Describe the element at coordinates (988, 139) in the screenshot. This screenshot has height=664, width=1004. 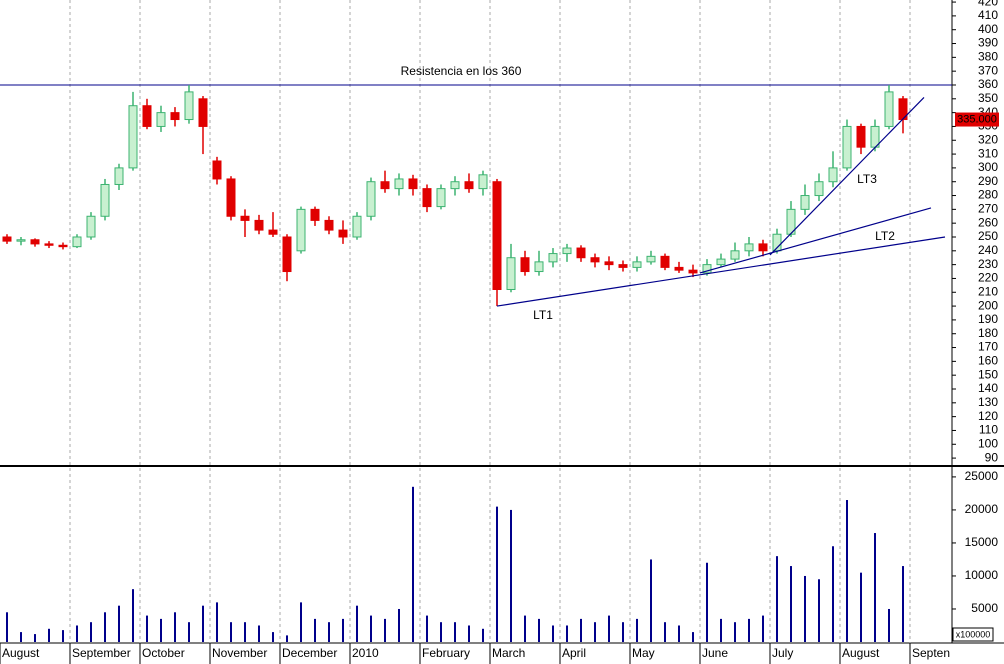
I see `y-tick-label: 320` at that location.